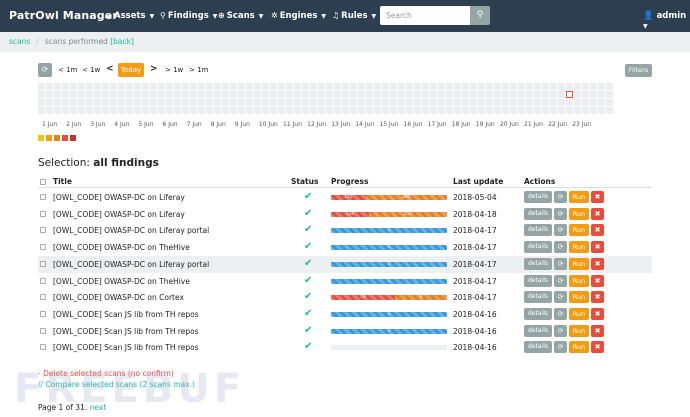 The image size is (690, 417). I want to click on col-last-update: Last update, so click(478, 181).